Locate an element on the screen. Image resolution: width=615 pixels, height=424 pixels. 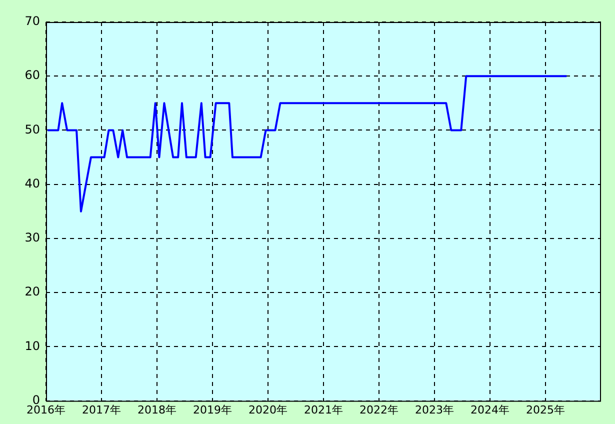
y-tick-label: 40 is located at coordinates (32, 183).